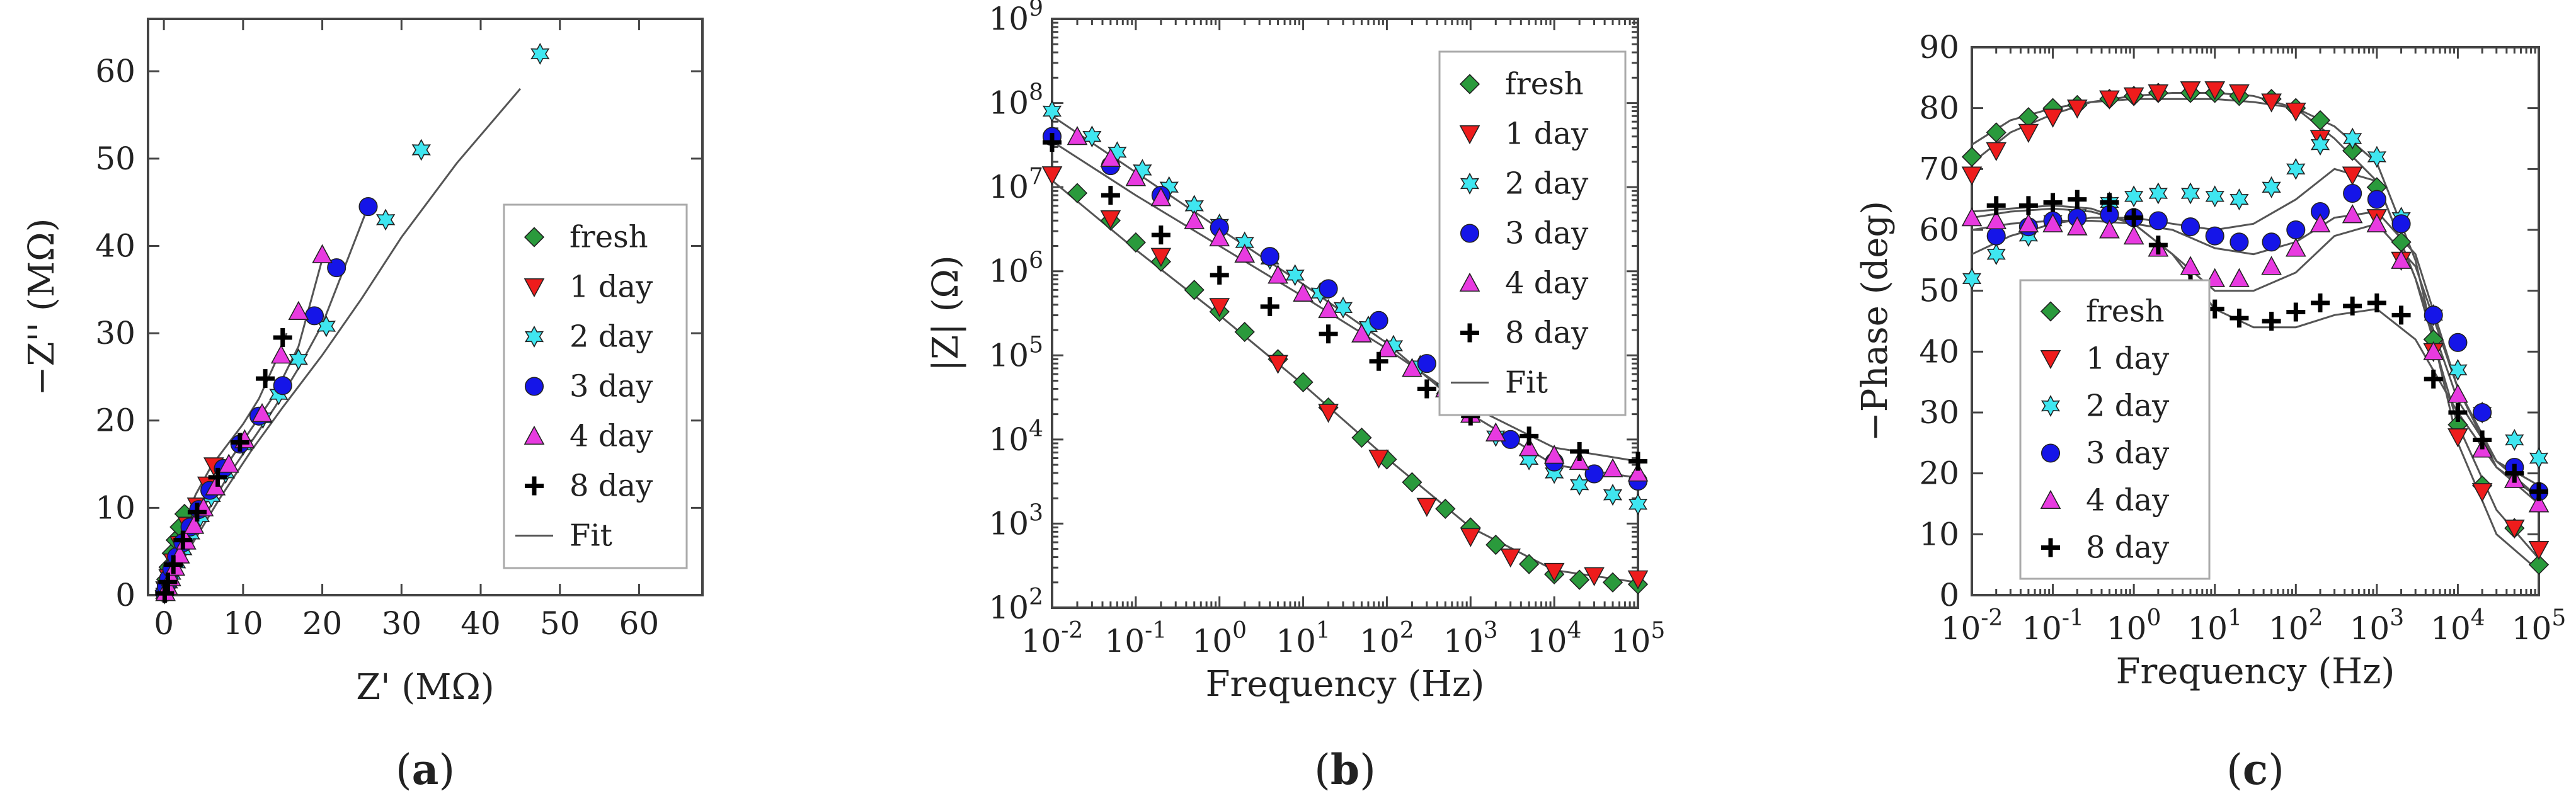  Describe the element at coordinates (1939, 534) in the screenshot. I see `y-tick-label: 10` at that location.